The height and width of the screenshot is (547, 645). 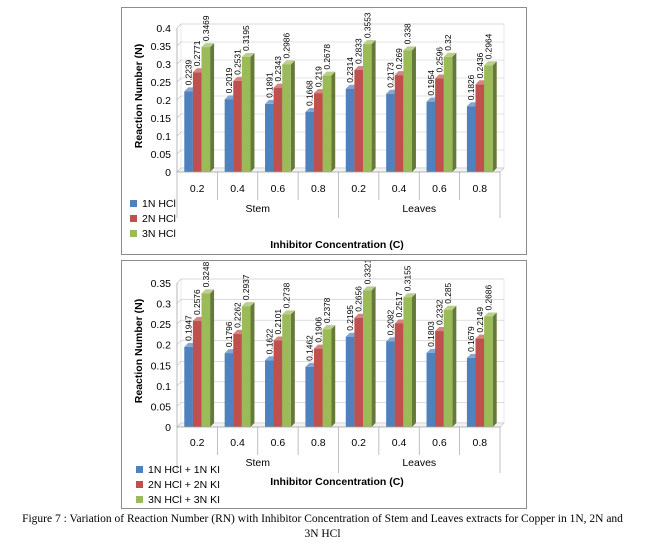 What do you see at coordinates (359, 299) in the screenshot?
I see `data-label: 0.2656` at bounding box center [359, 299].